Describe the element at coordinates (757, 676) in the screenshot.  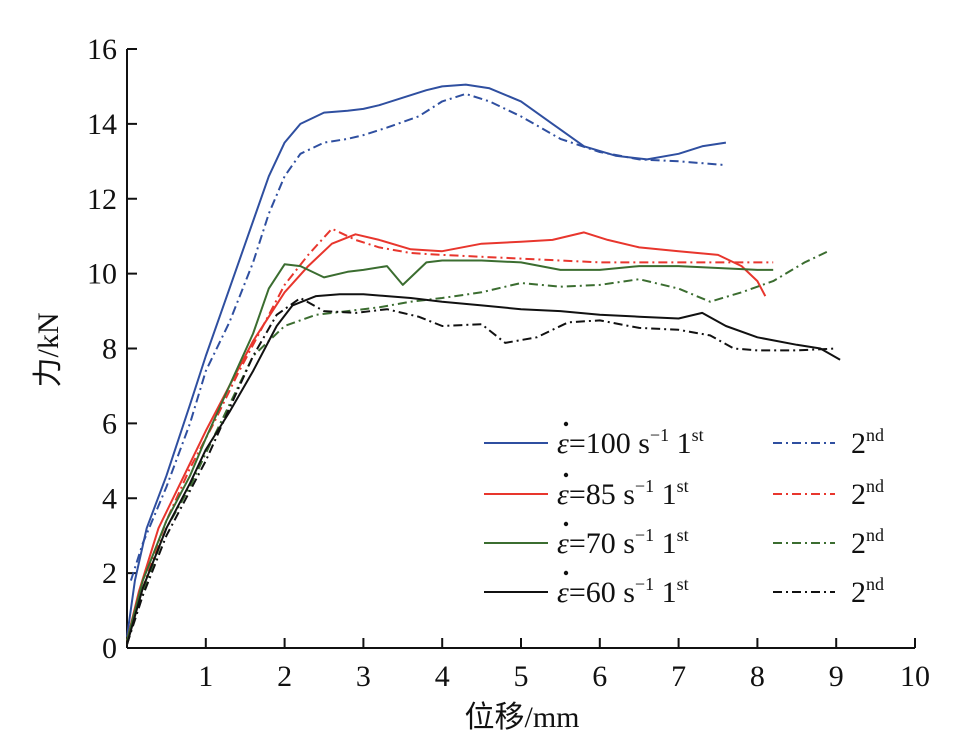
I see `x-tick-label: 8` at that location.